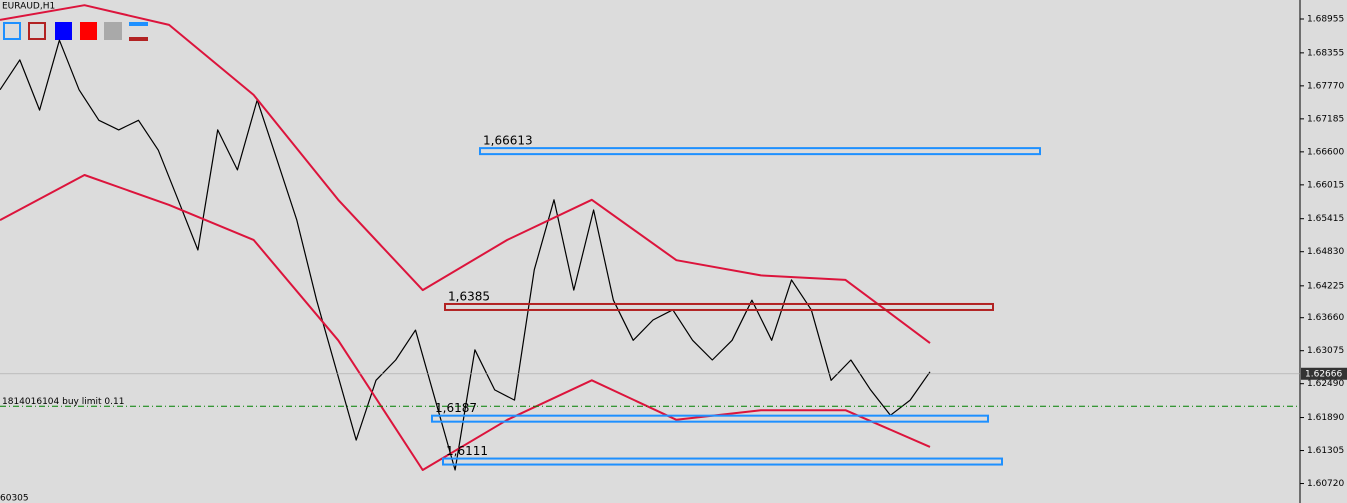 The height and width of the screenshot is (503, 1347). What do you see at coordinates (138, 24) in the screenshot?
I see `tool-blue-line` at bounding box center [138, 24].